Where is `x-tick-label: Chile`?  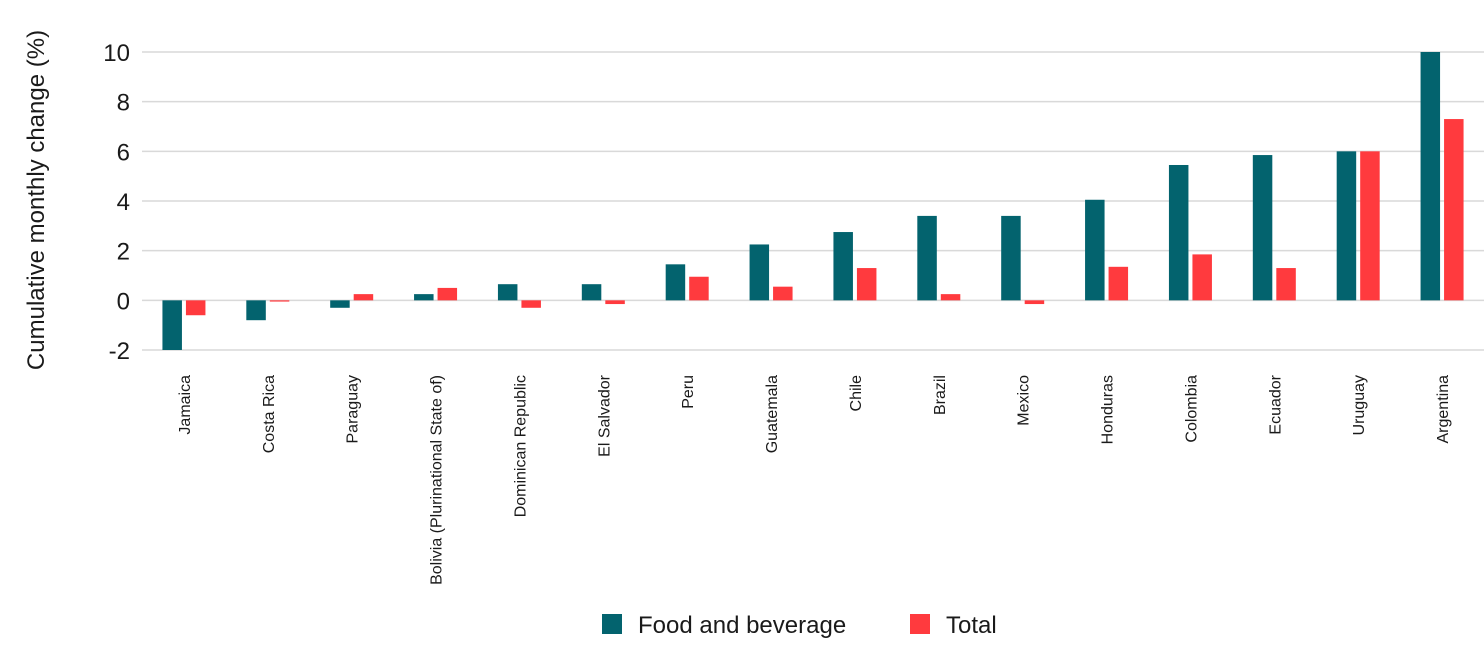 x-tick-label: Chile is located at coordinates (856, 393).